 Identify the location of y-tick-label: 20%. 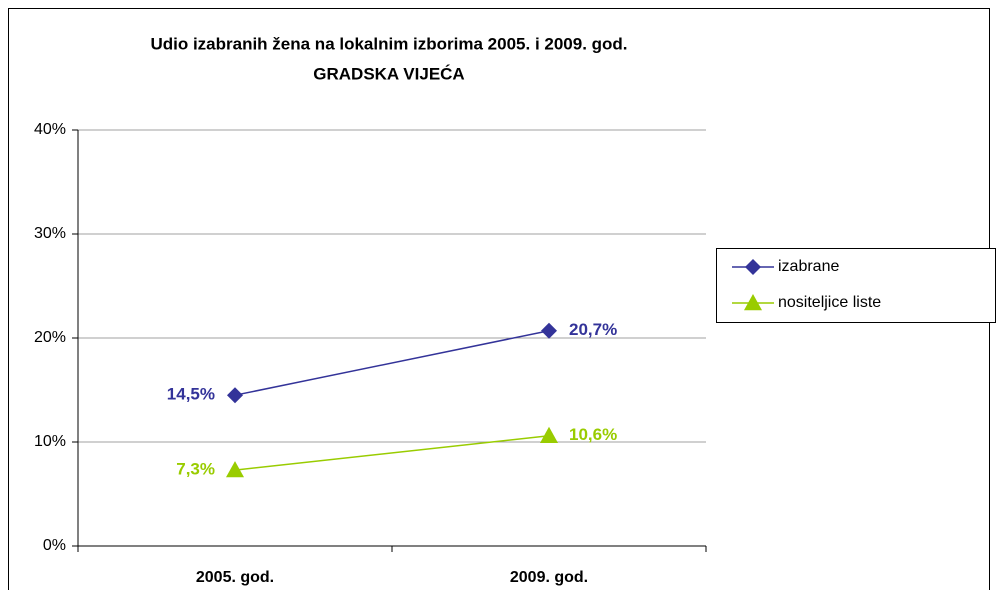
(50, 337).